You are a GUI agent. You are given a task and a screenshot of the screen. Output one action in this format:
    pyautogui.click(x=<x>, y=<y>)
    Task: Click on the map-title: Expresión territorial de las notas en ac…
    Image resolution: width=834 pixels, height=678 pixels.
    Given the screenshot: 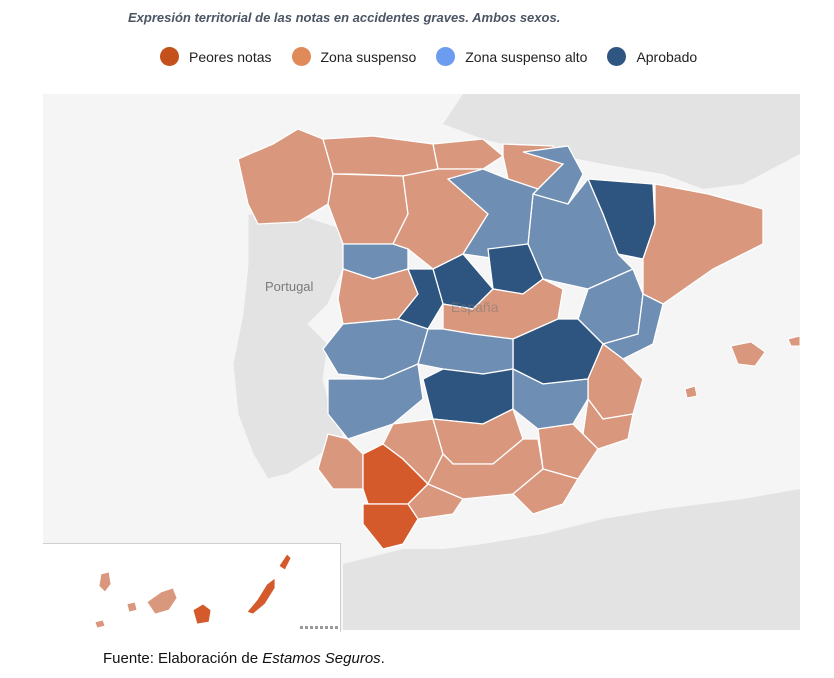 What is the action you would take?
    pyautogui.click(x=344, y=17)
    